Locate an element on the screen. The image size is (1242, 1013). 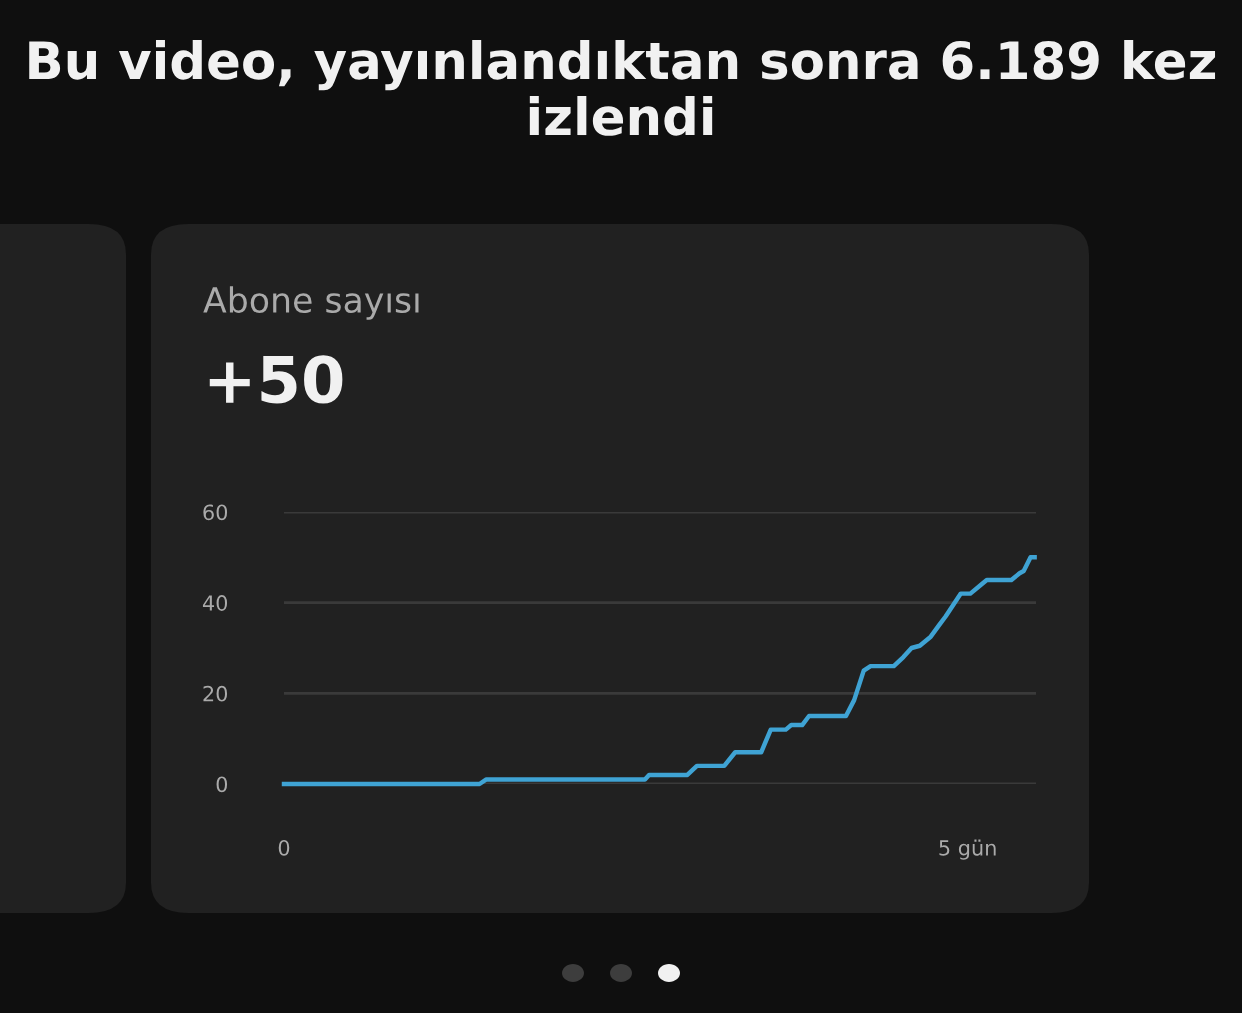
y-tick-label: 20 is located at coordinates (215, 693).